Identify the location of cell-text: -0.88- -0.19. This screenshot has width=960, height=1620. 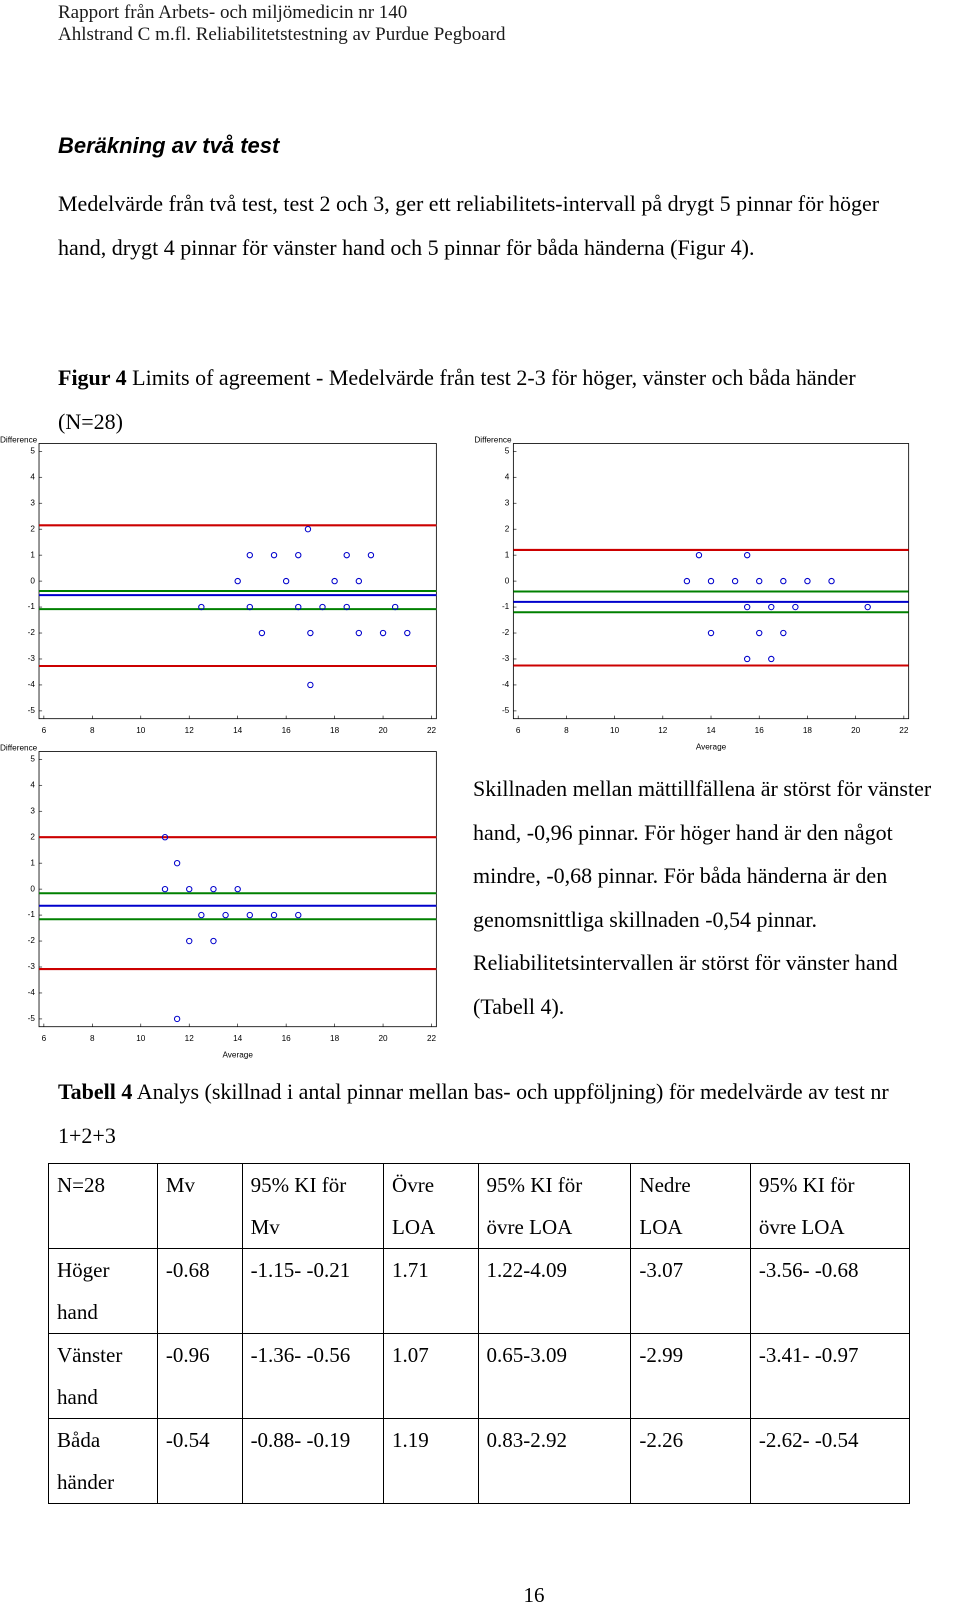
(300, 1440).